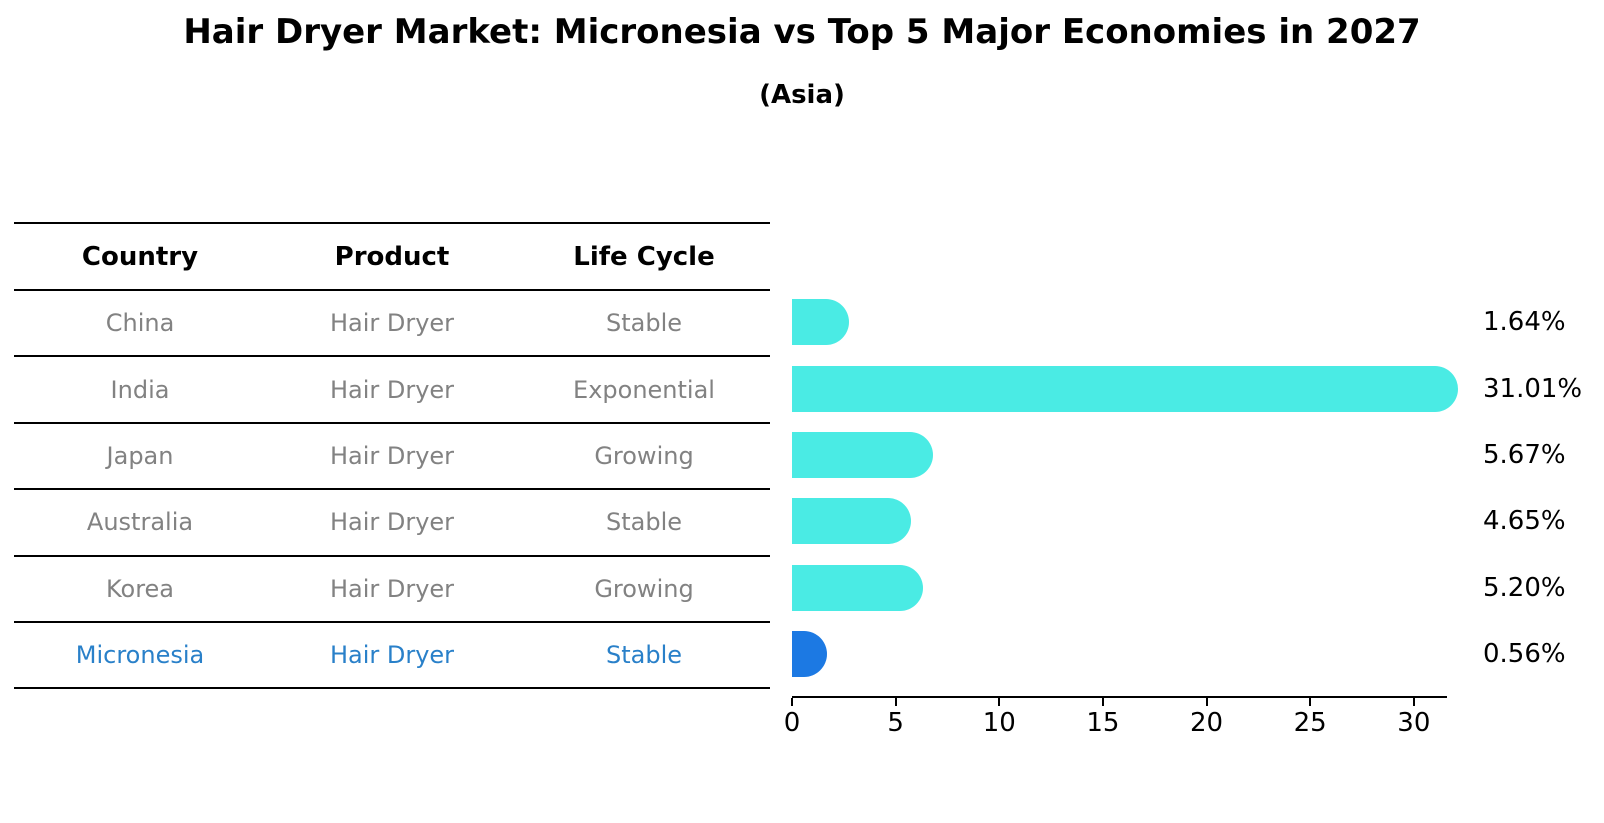 Image resolution: width=1604 pixels, height=823 pixels. What do you see at coordinates (1524, 322) in the screenshot?
I see `bar-value-label: 1.64%` at bounding box center [1524, 322].